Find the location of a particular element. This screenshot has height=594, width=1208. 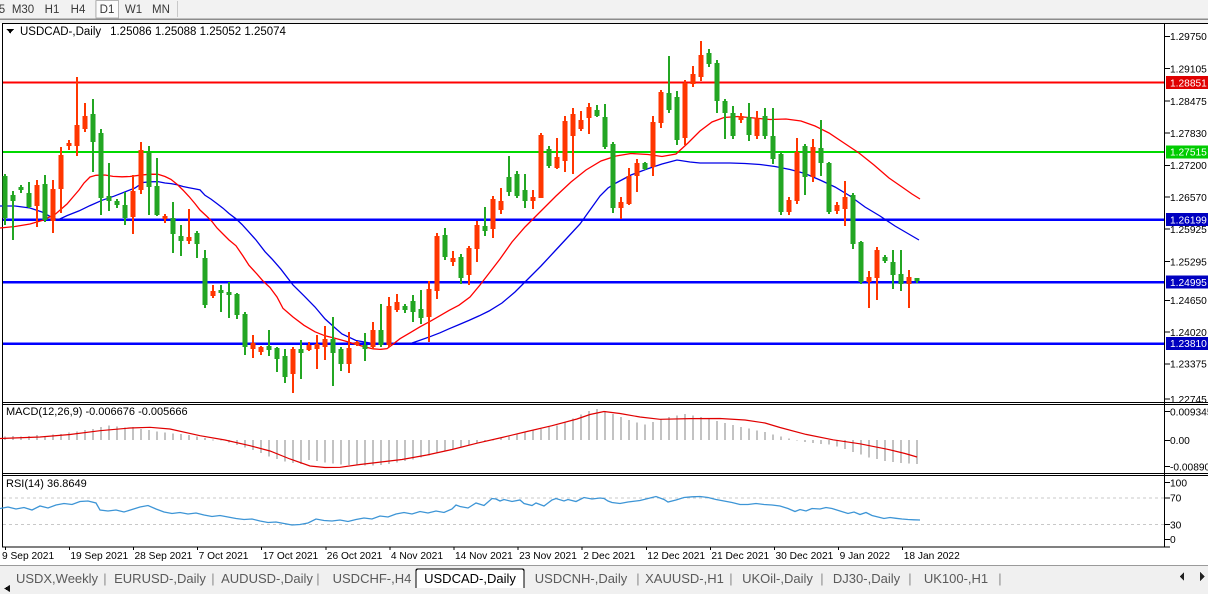

svg-text: EURUSD-,Daily is located at coordinates (160, 578).